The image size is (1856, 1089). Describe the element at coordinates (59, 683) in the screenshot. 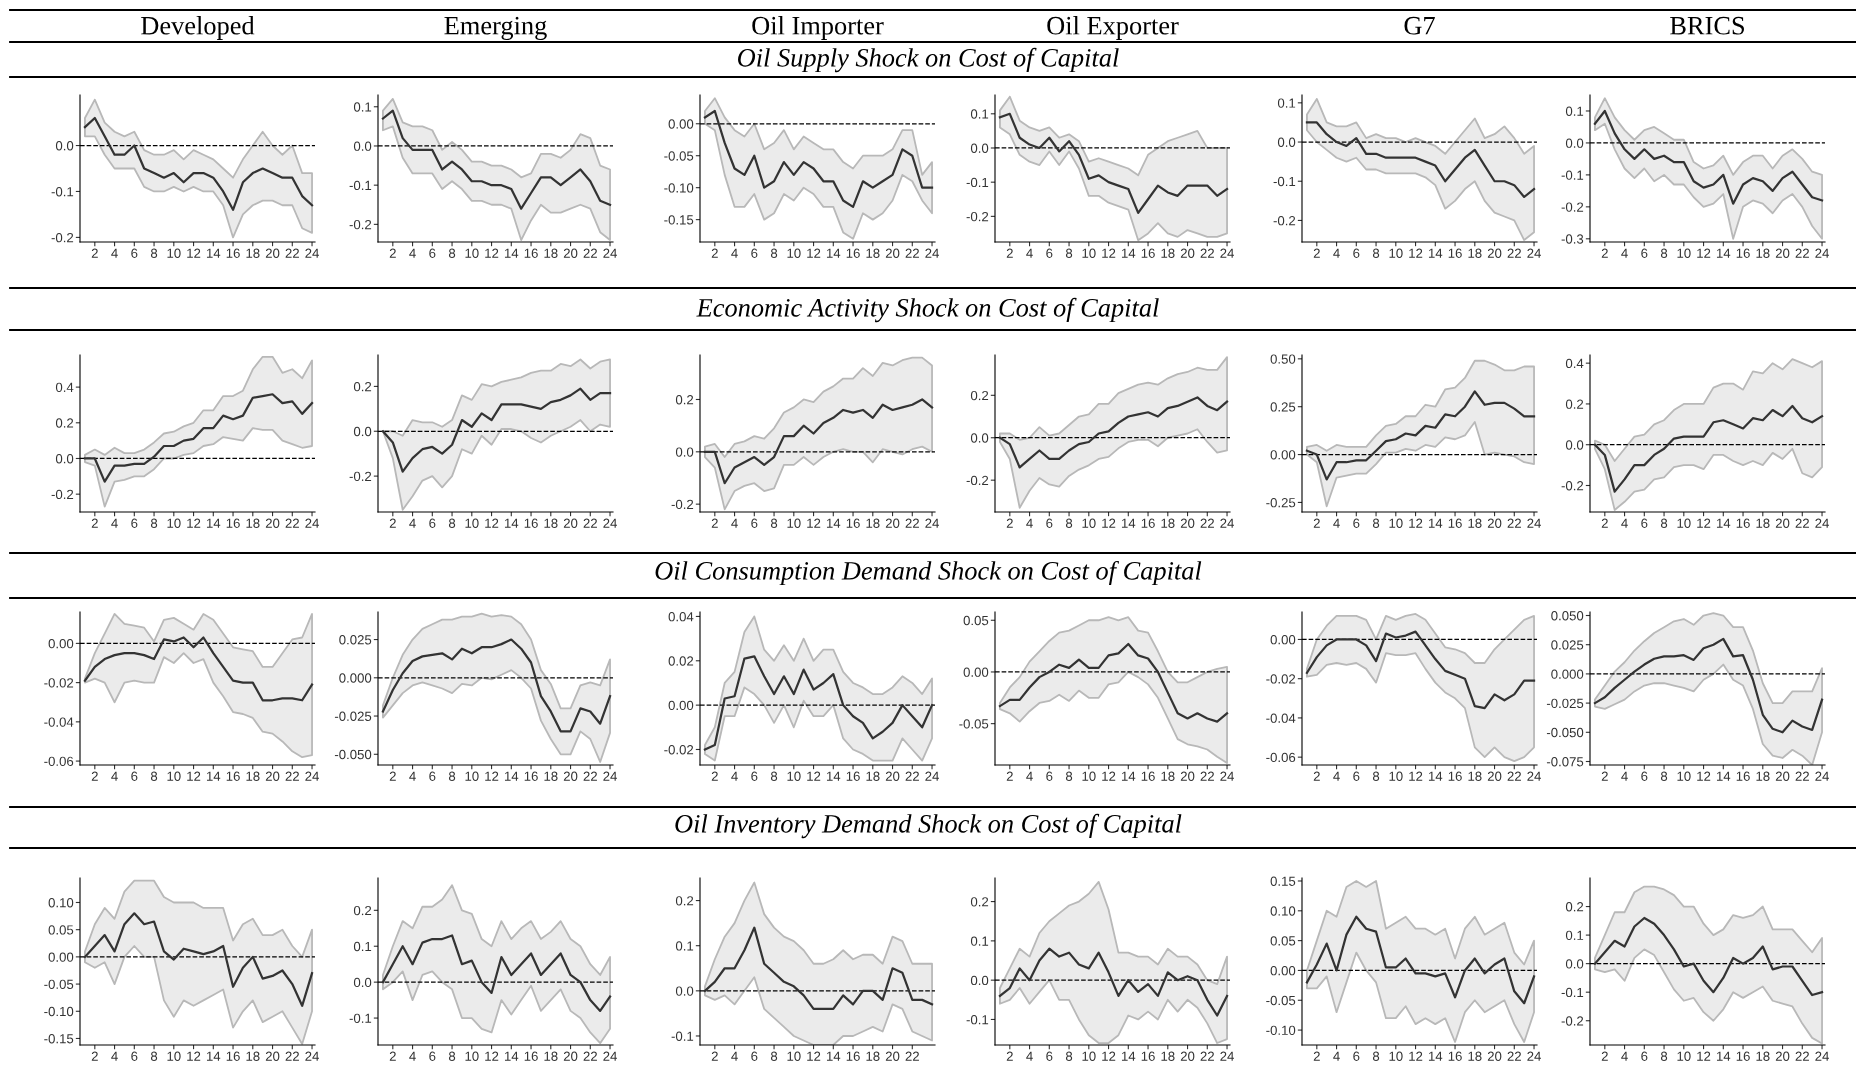

I see `y-tick-label: -0.02` at that location.